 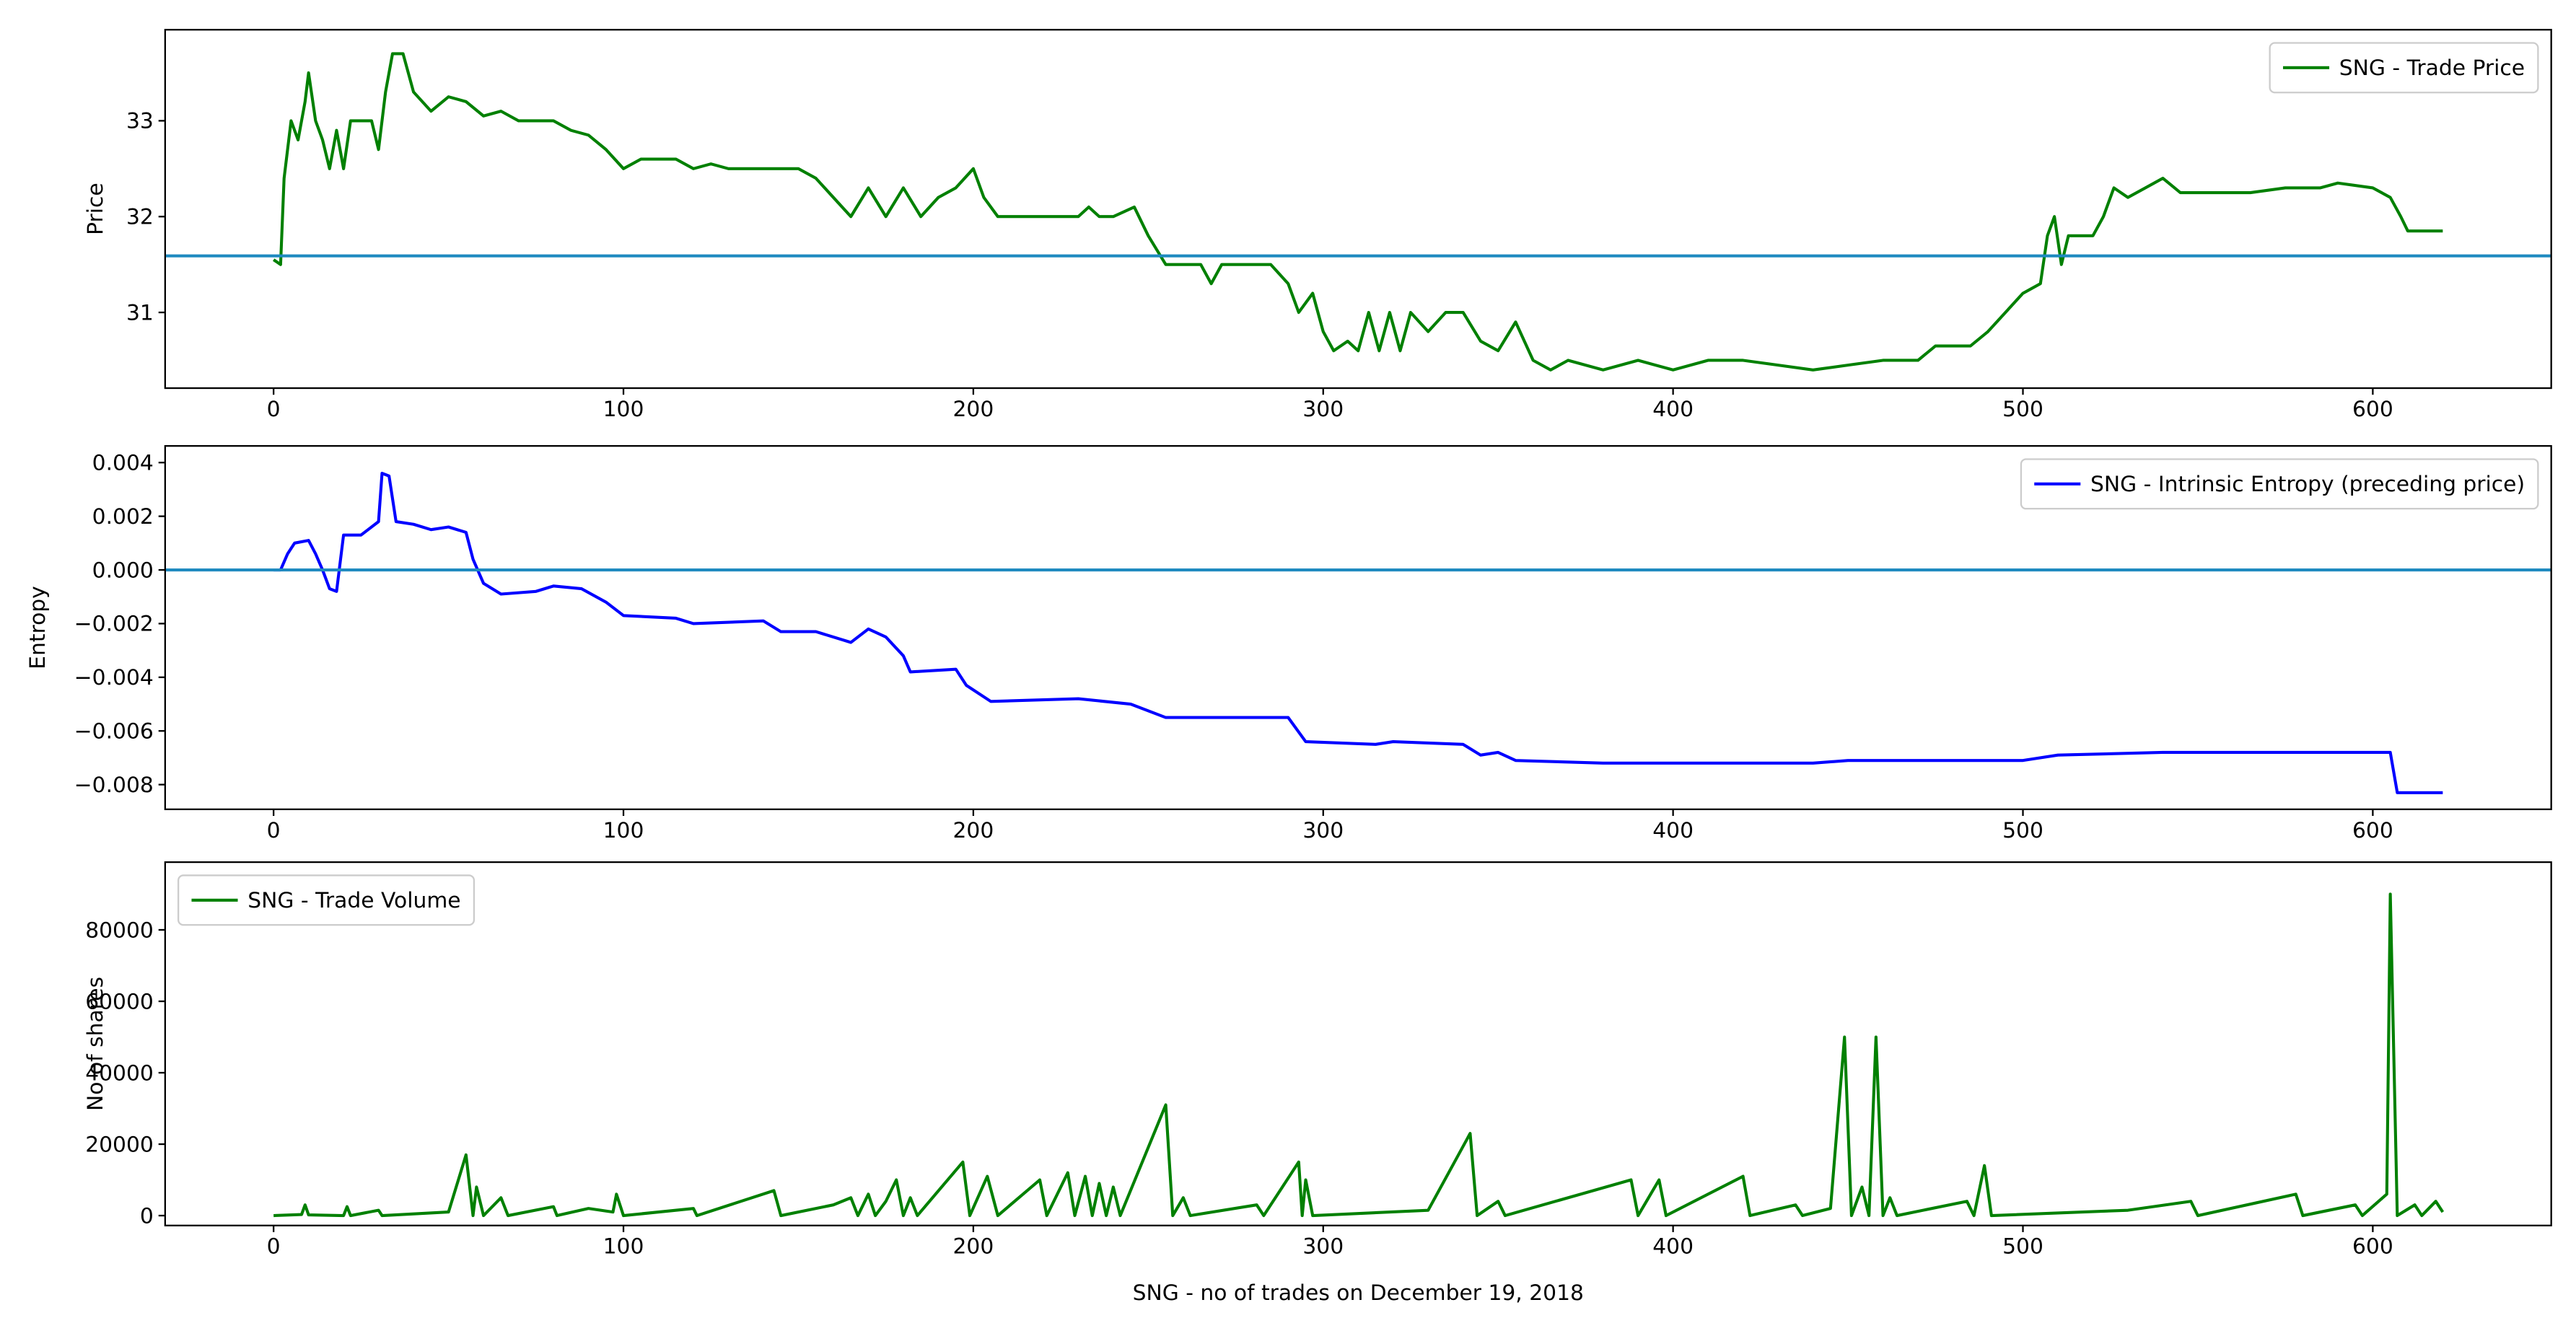 I want to click on legend-label: SNG - Trade Volume, so click(x=353, y=901).